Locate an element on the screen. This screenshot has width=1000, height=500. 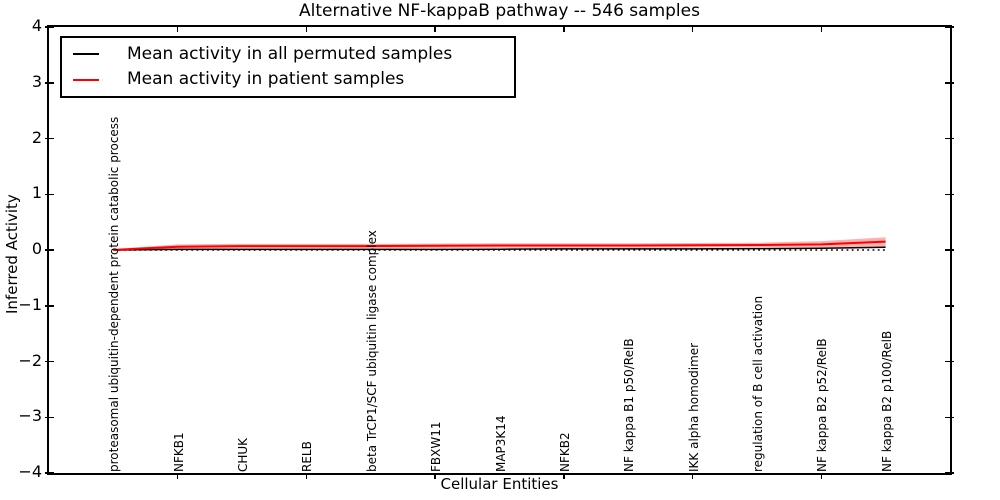
x-category-label: NFKB2 is located at coordinates (564, 452).